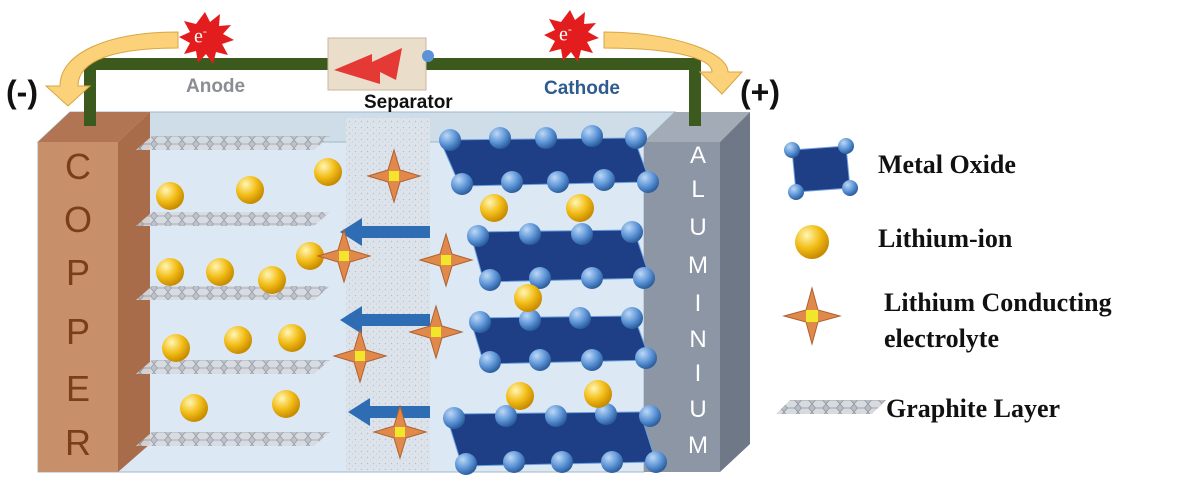  Describe the element at coordinates (565, 34) in the screenshot. I see `electron-label-right: e-` at that location.